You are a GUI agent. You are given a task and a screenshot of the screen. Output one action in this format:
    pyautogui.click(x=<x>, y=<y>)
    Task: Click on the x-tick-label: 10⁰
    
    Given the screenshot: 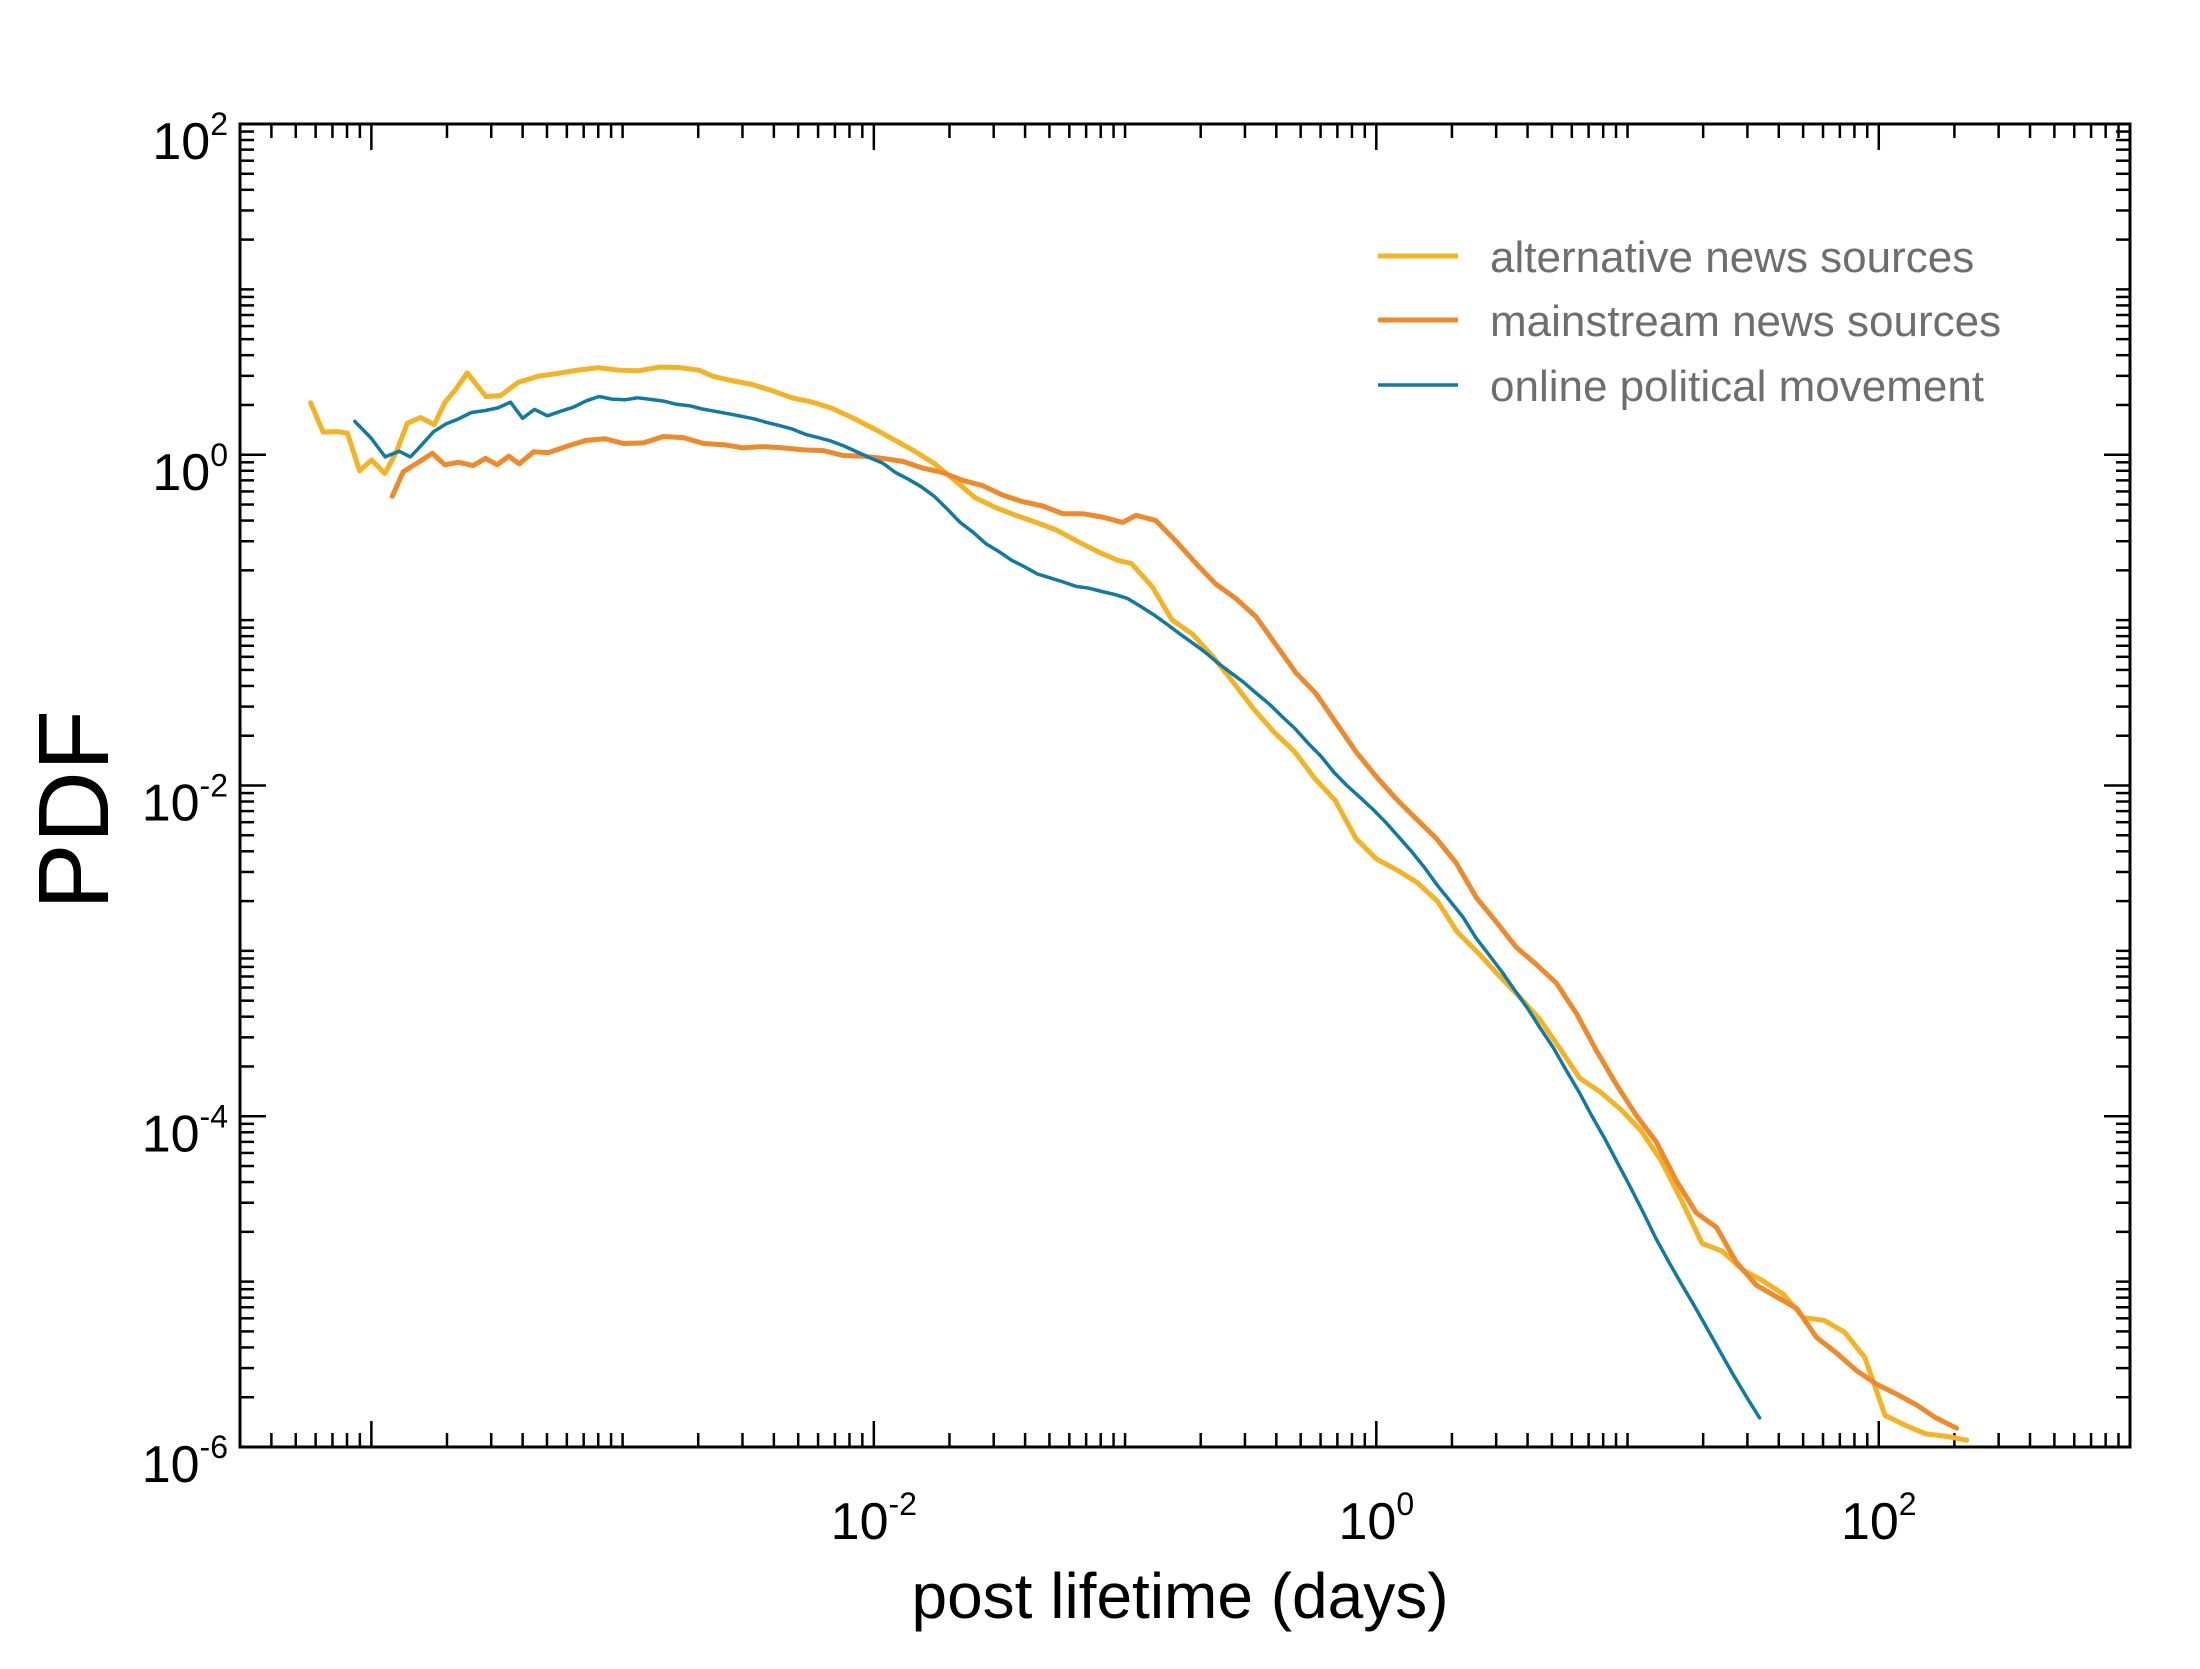 What is the action you would take?
    pyautogui.click(x=1376, y=1518)
    